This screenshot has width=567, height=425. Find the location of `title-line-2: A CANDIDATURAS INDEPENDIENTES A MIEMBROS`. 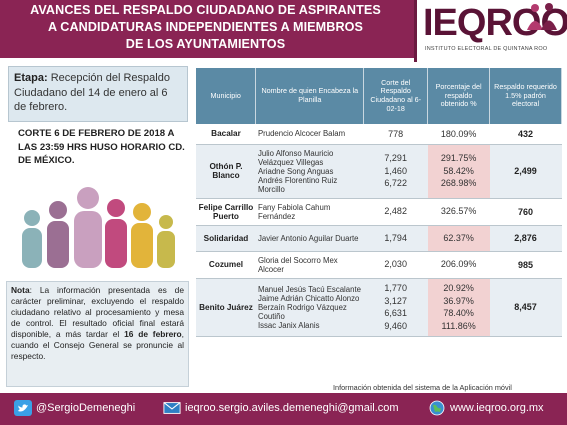

title-line-2: A CANDIDATURAS INDEPENDIENTES A MIEMBROS is located at coordinates (205, 27).